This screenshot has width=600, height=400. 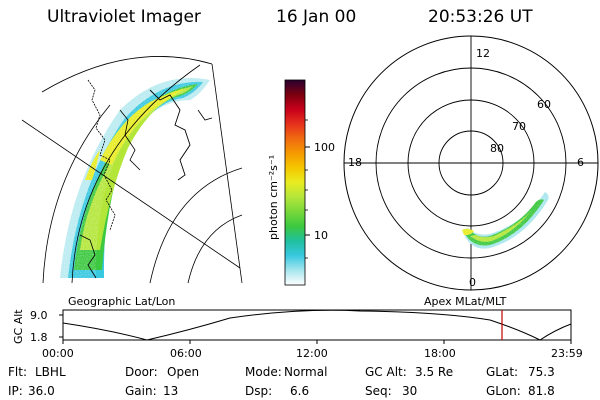 I want to click on glon-key: GLon:, so click(x=503, y=391).